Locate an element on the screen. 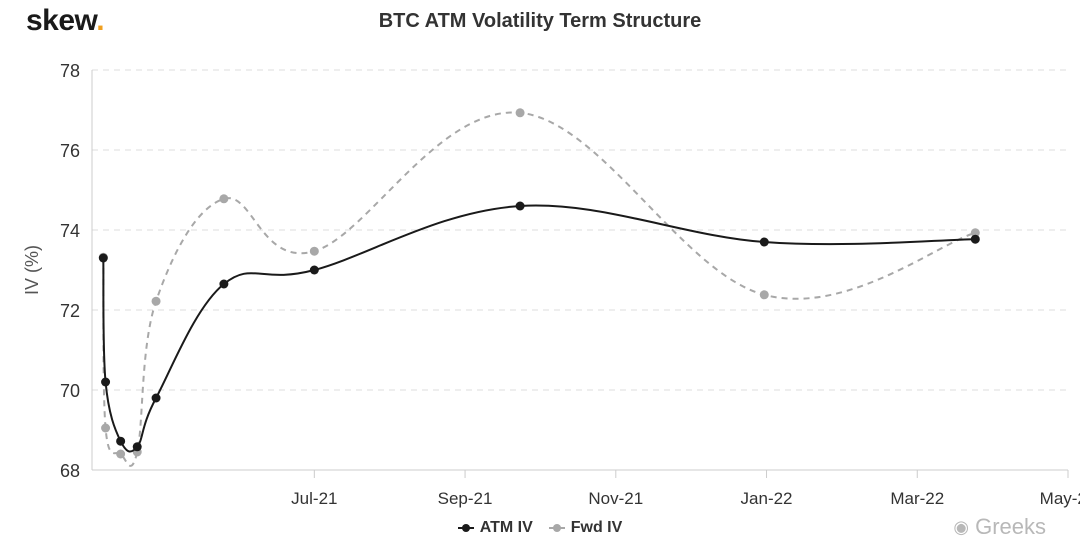  legend-item-fwd-iv: Fwd IV is located at coordinates (585, 528).